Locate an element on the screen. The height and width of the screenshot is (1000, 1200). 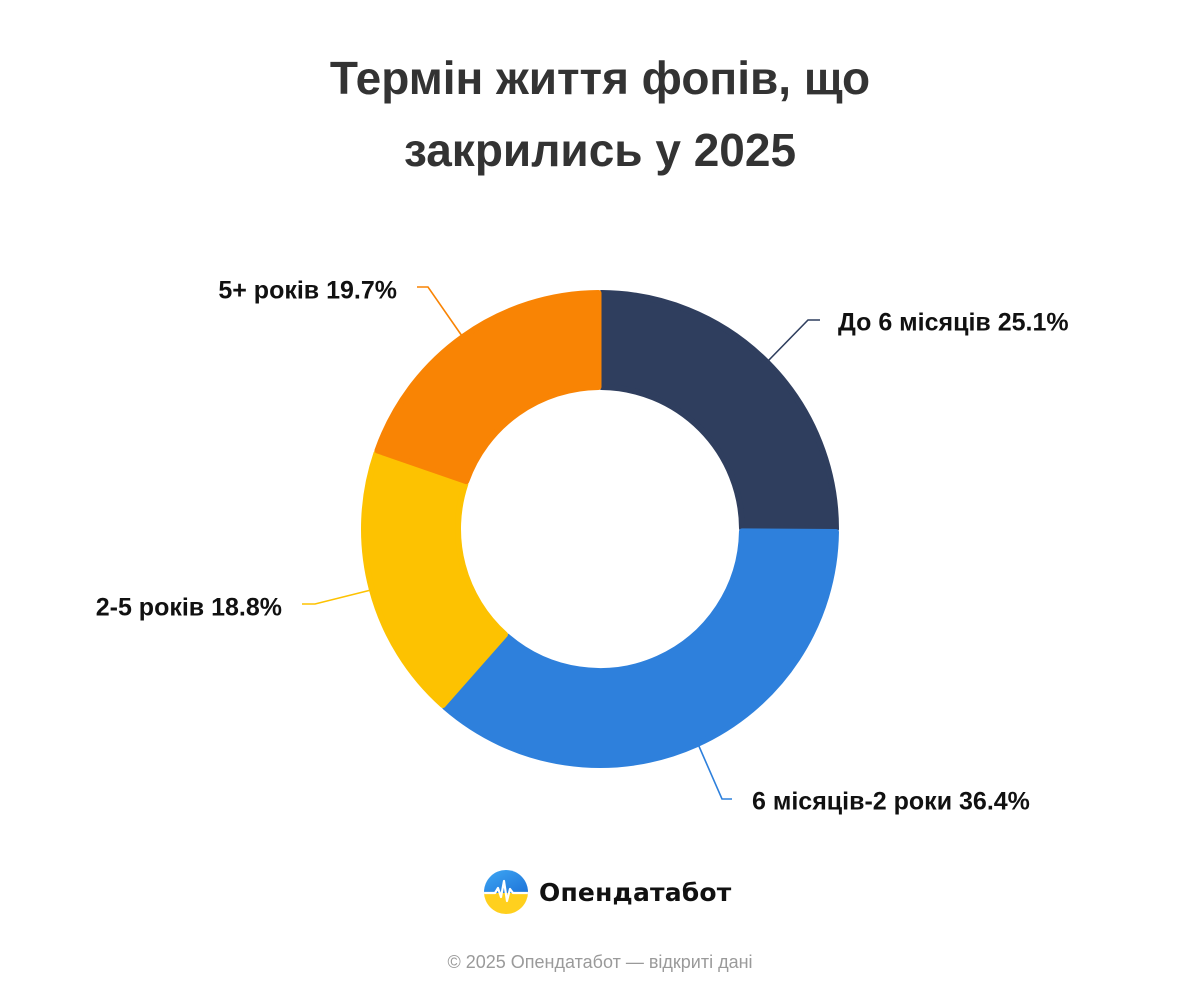
opendatabot-logo-icon is located at coordinates (506, 892).